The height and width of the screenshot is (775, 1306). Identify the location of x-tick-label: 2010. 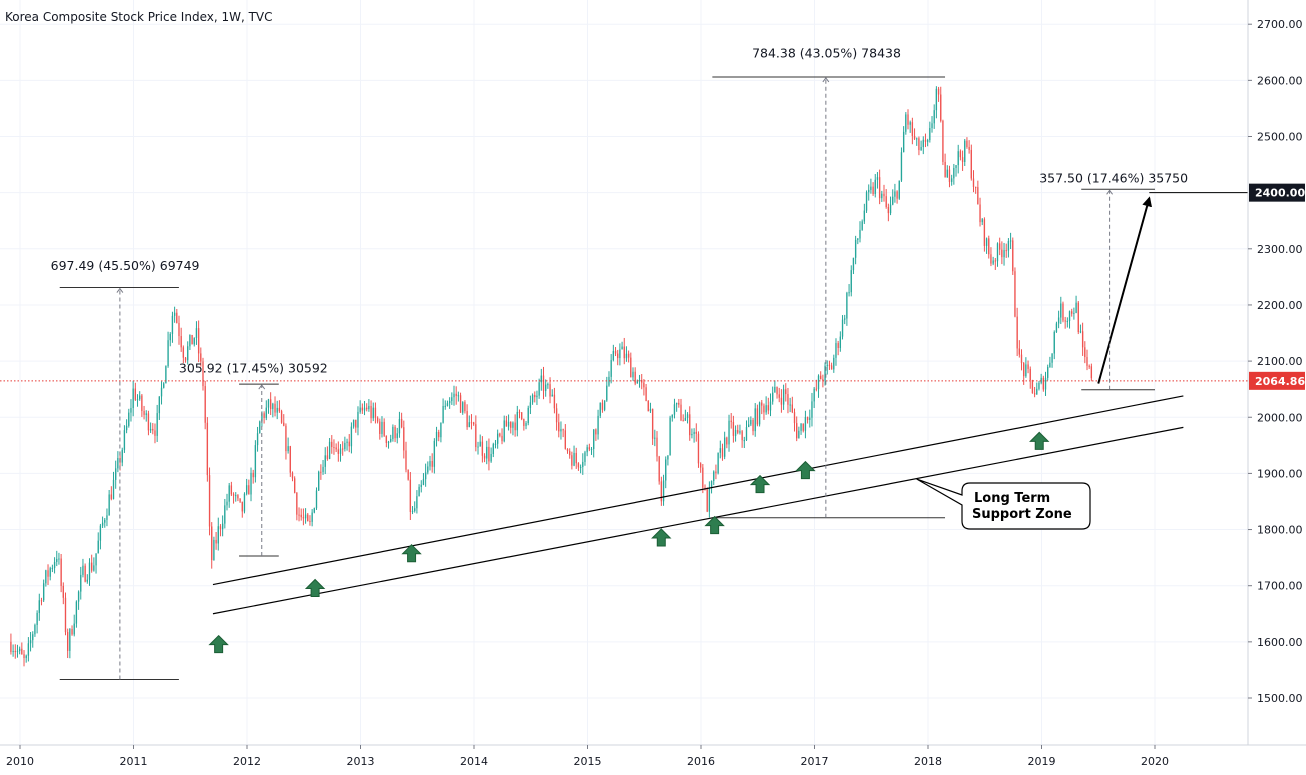
(20, 761).